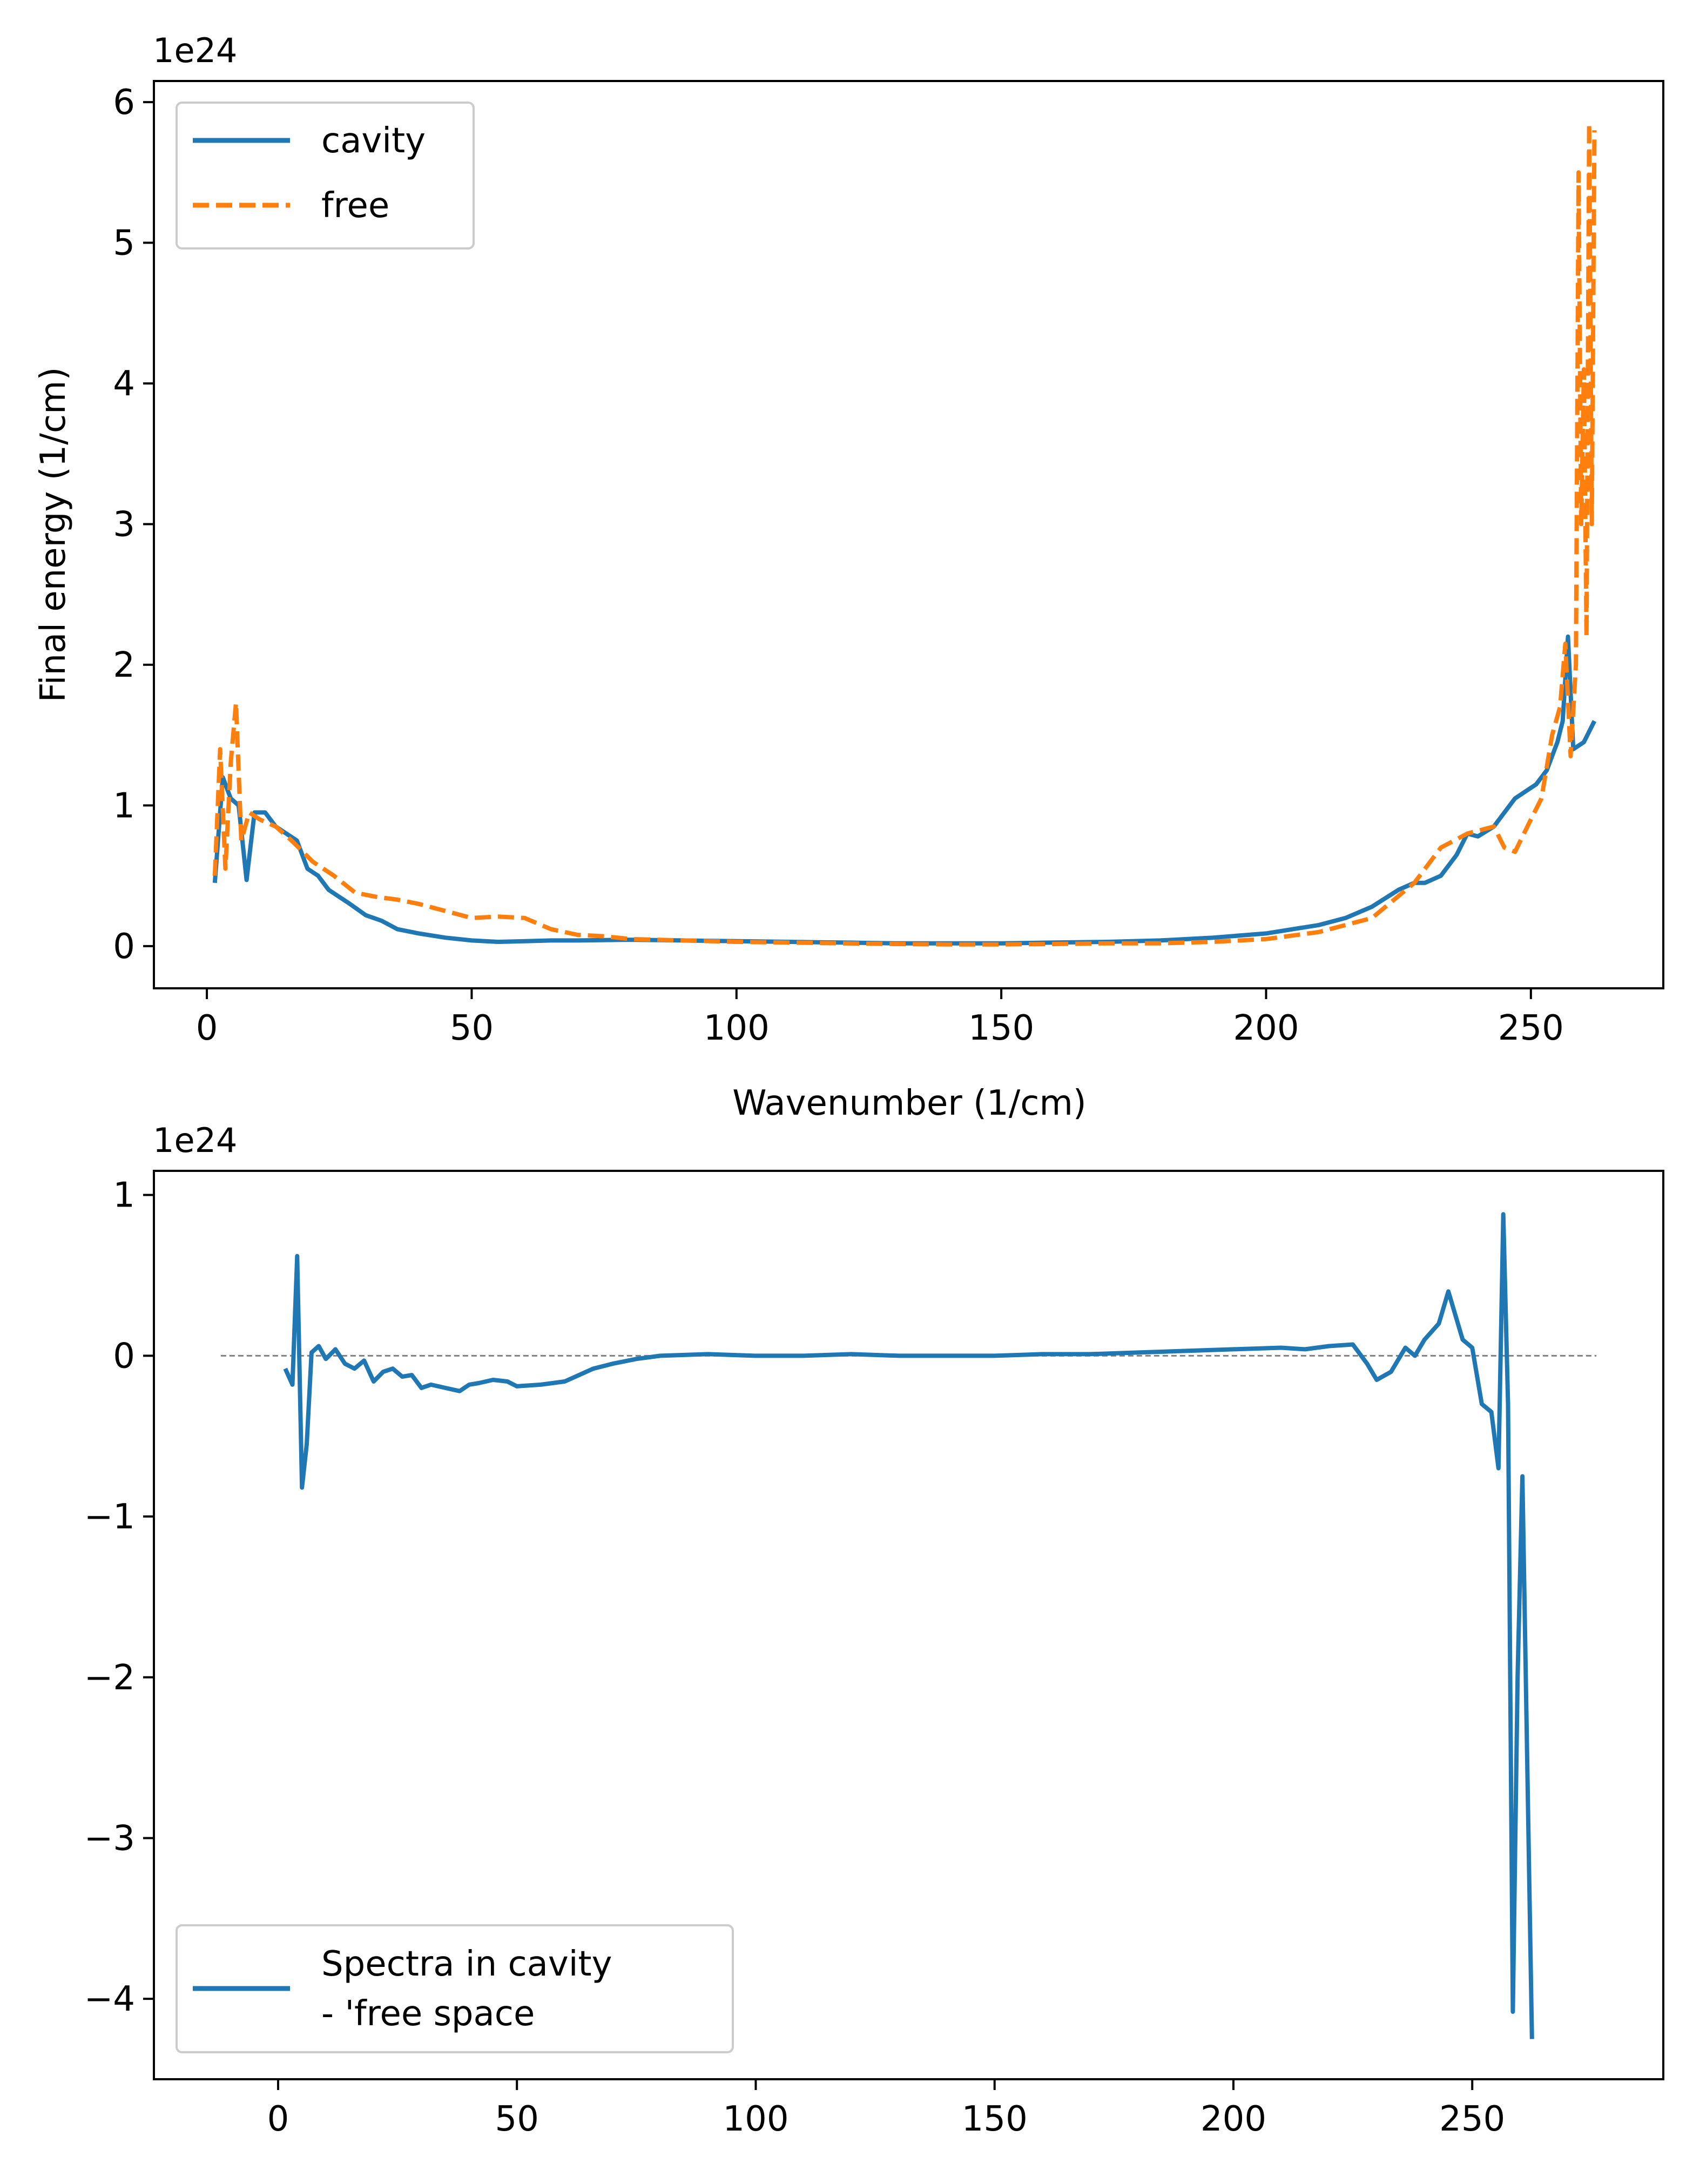 Image resolution: width=1693 pixels, height=2184 pixels. What do you see at coordinates (124, 806) in the screenshot?
I see `top-y-tick-label: 1` at bounding box center [124, 806].